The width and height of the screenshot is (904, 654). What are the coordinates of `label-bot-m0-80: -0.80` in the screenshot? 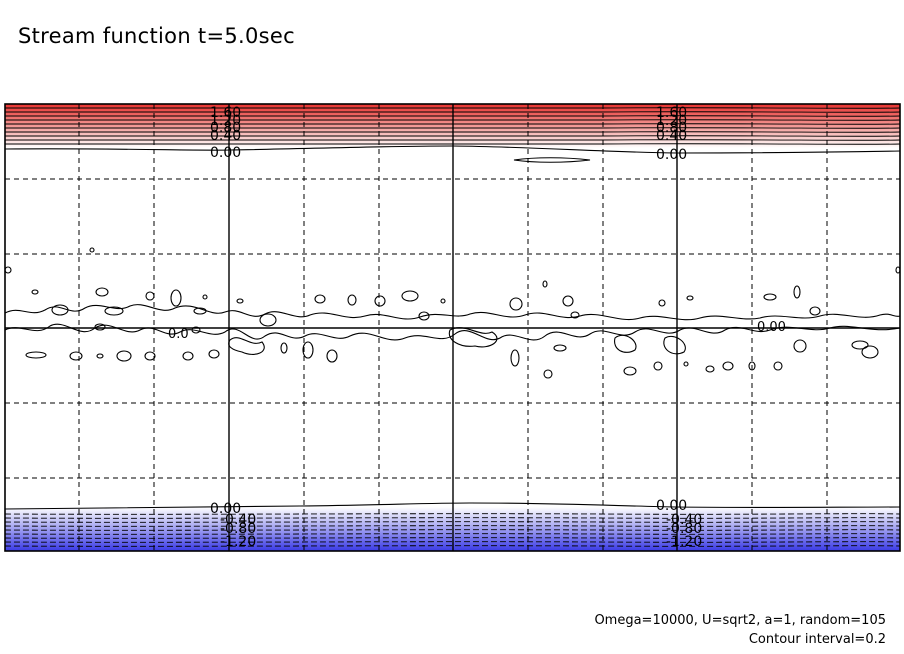 It's located at (238, 529).